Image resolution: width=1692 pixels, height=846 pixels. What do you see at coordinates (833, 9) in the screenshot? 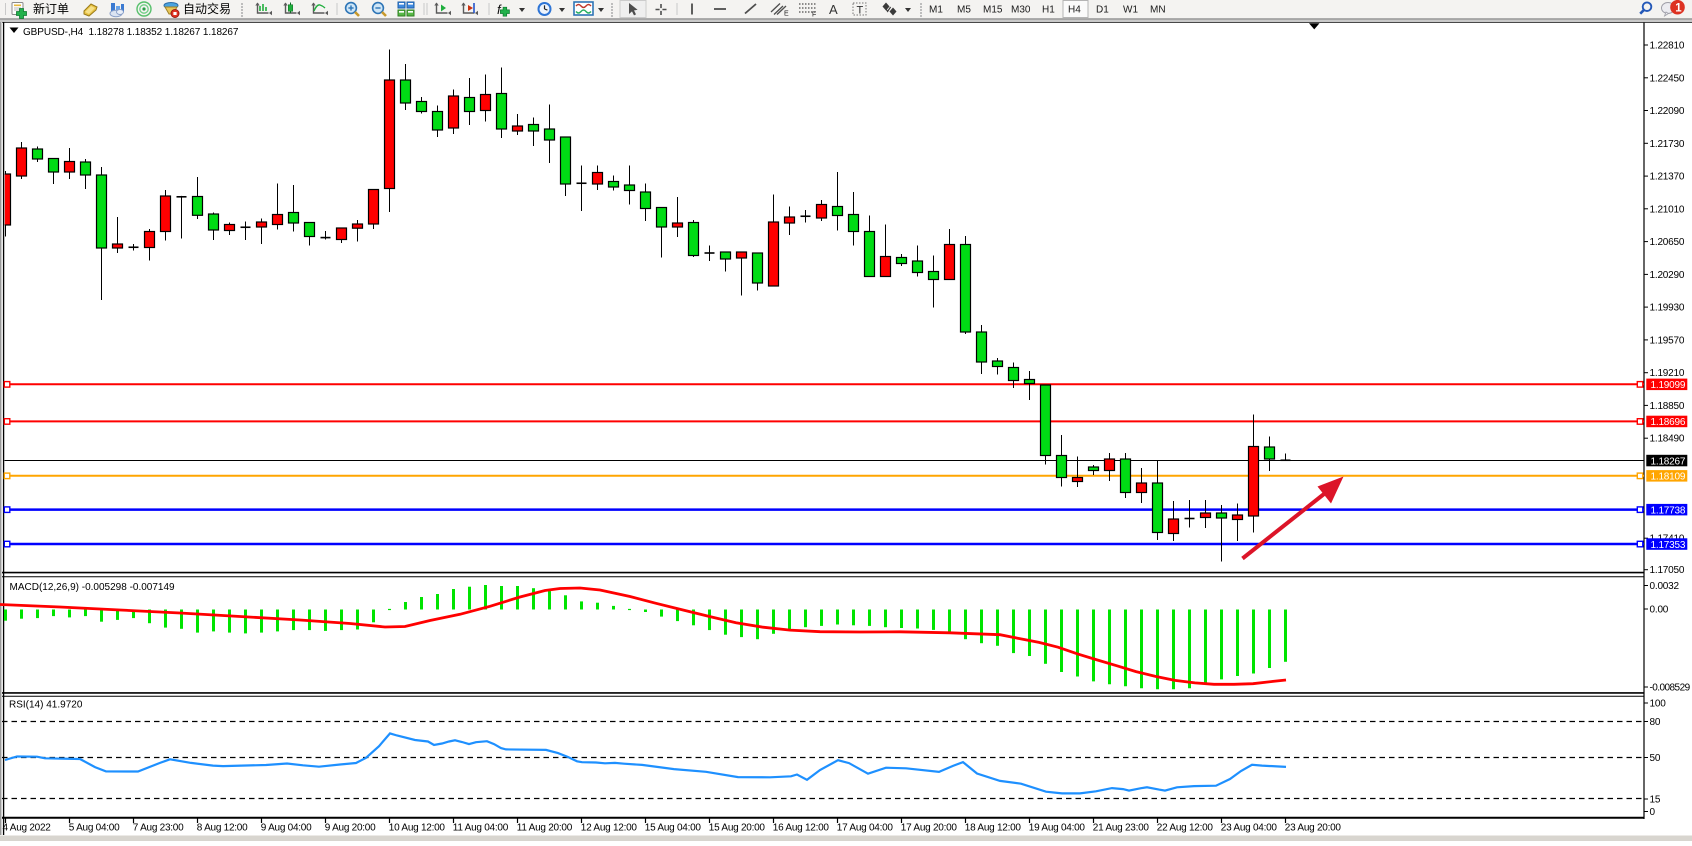
I see `svg-text: A` at bounding box center [833, 9].